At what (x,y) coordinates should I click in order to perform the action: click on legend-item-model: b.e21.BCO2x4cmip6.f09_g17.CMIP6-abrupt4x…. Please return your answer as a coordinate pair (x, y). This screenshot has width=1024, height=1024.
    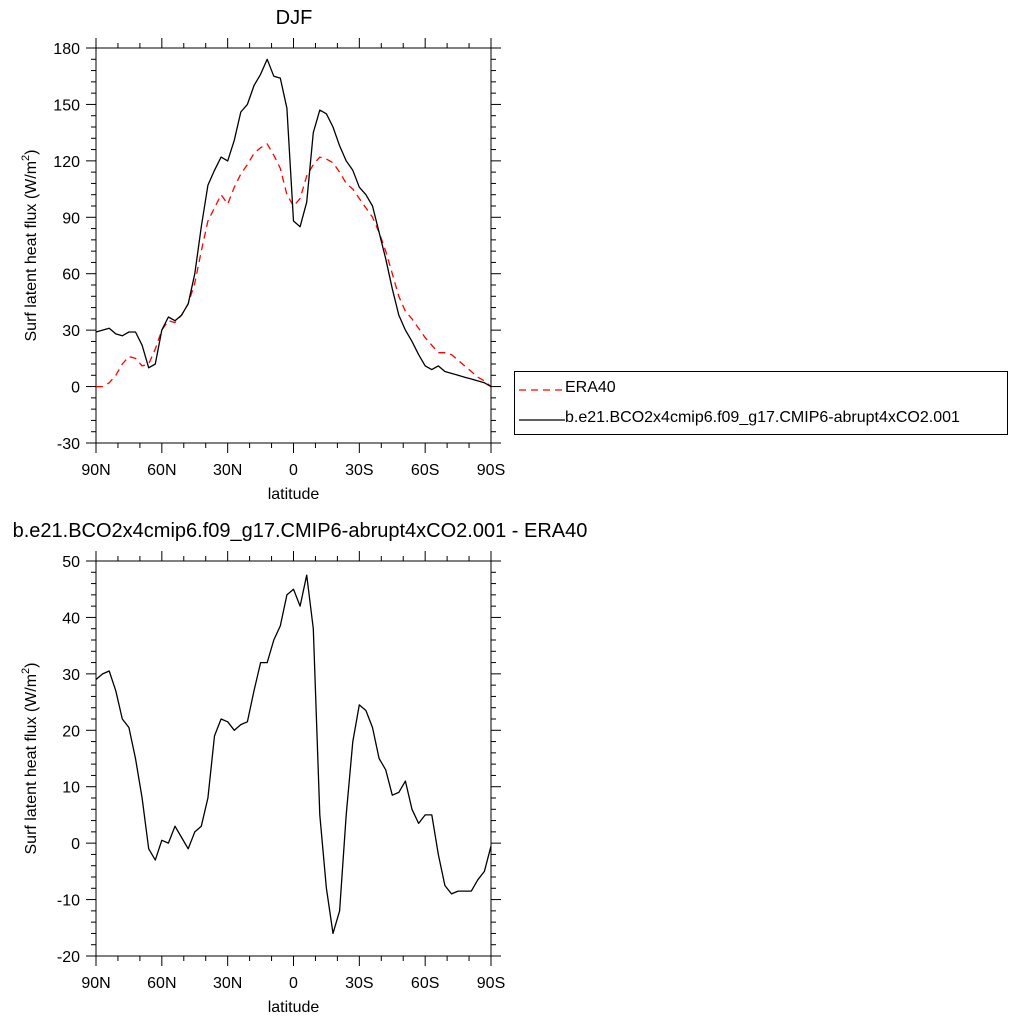
    Looking at the image, I should click on (761, 420).